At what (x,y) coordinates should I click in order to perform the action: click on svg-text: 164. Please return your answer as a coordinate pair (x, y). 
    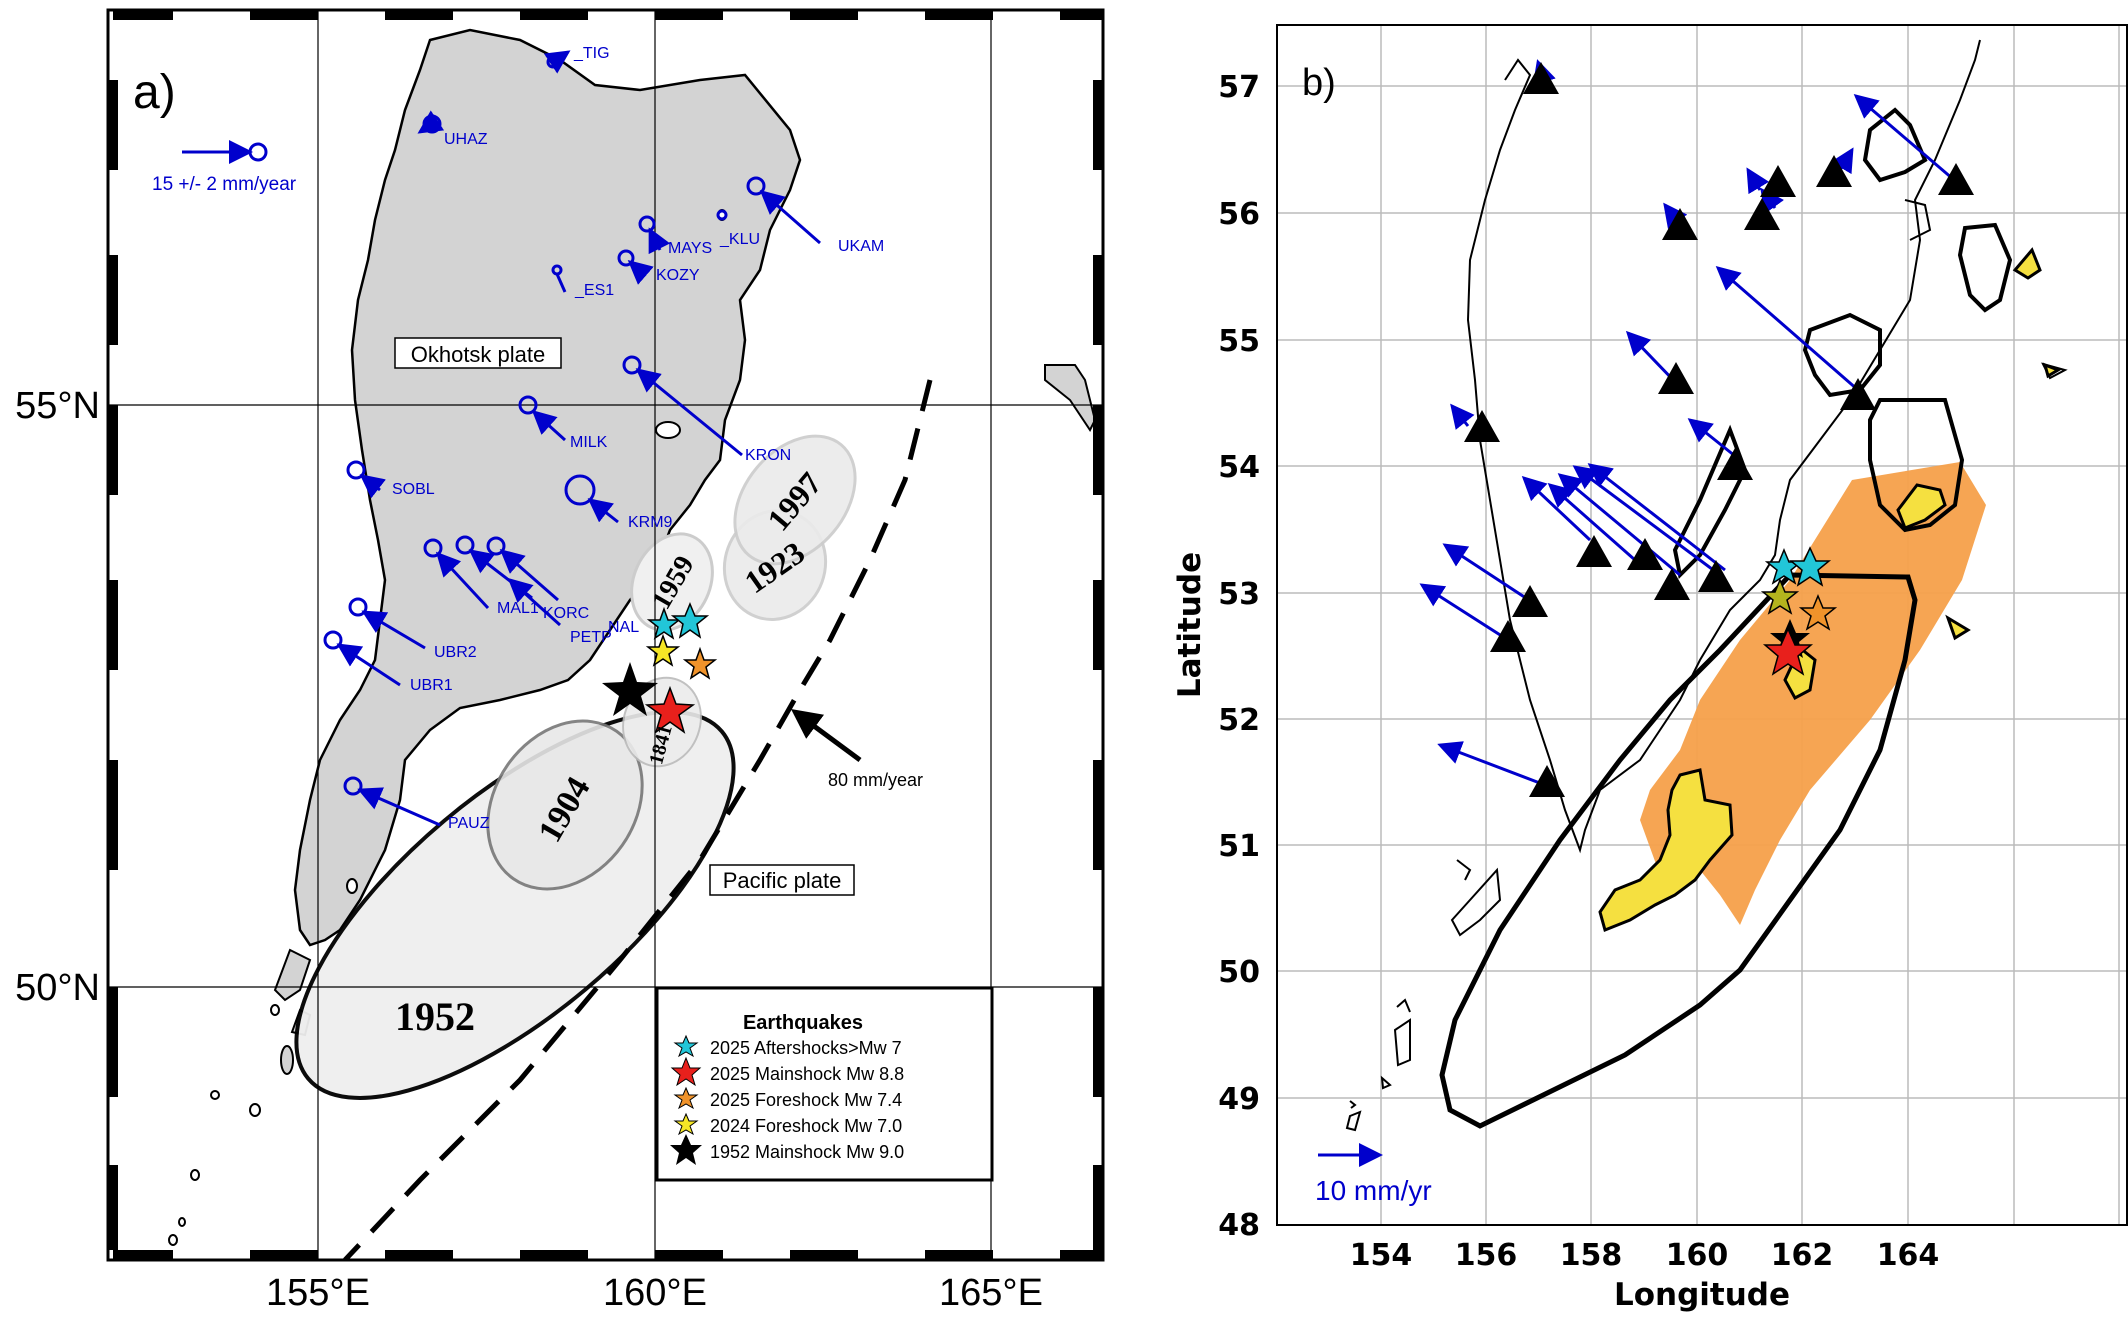
    Looking at the image, I should click on (1908, 1255).